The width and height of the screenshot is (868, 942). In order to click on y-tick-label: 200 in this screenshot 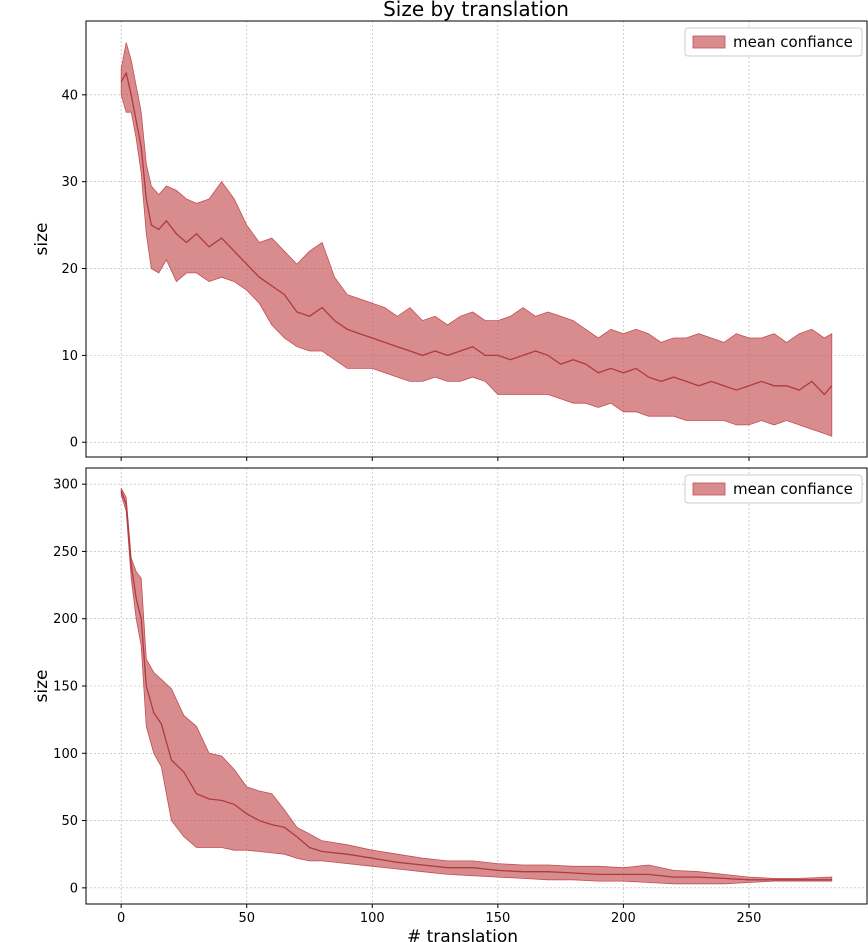, I will do `click(65, 619)`.